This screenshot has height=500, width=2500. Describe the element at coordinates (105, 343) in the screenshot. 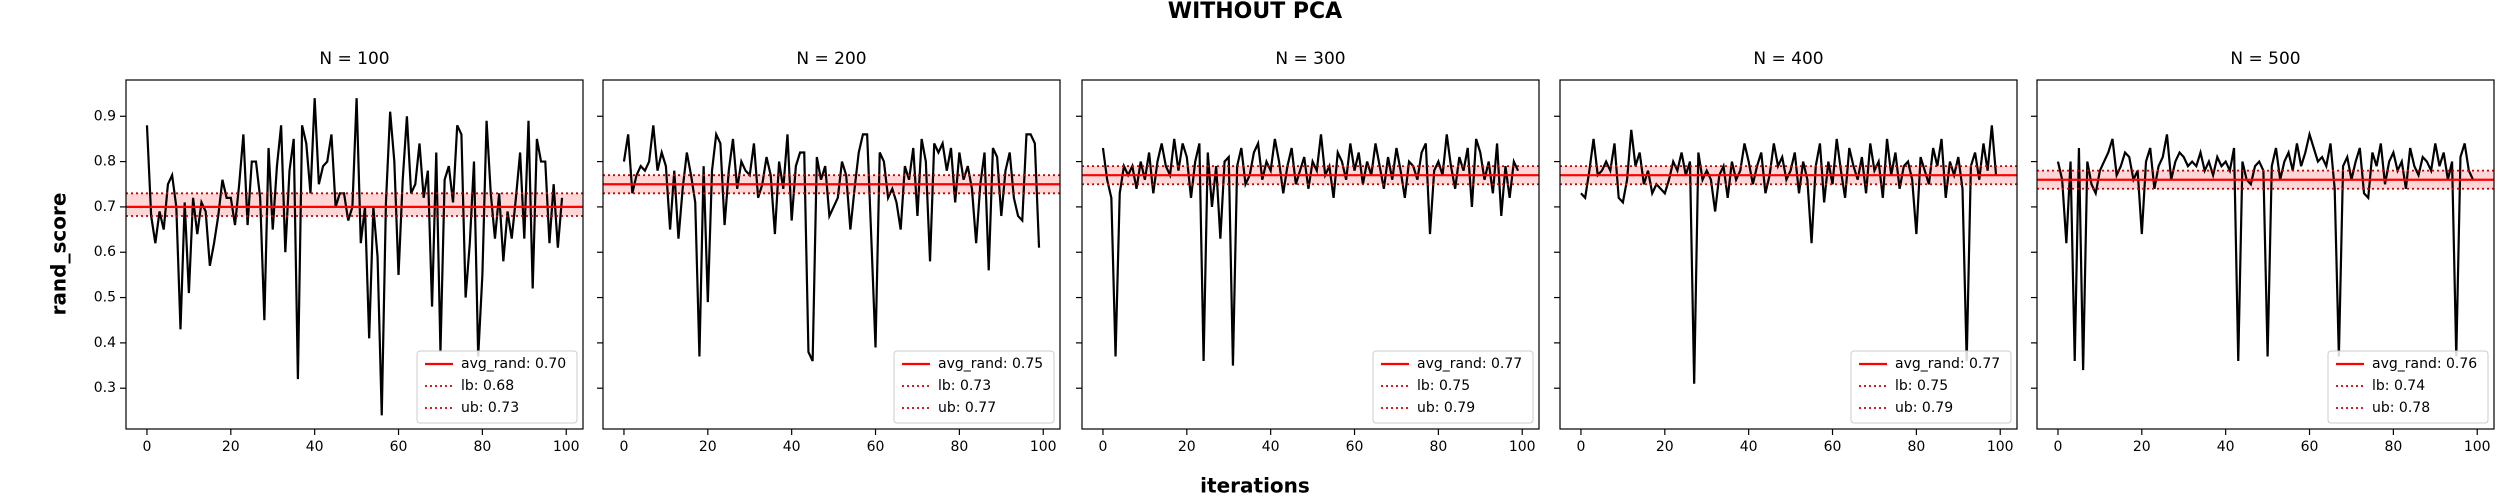

I see `y-tick-label: 0.4` at that location.